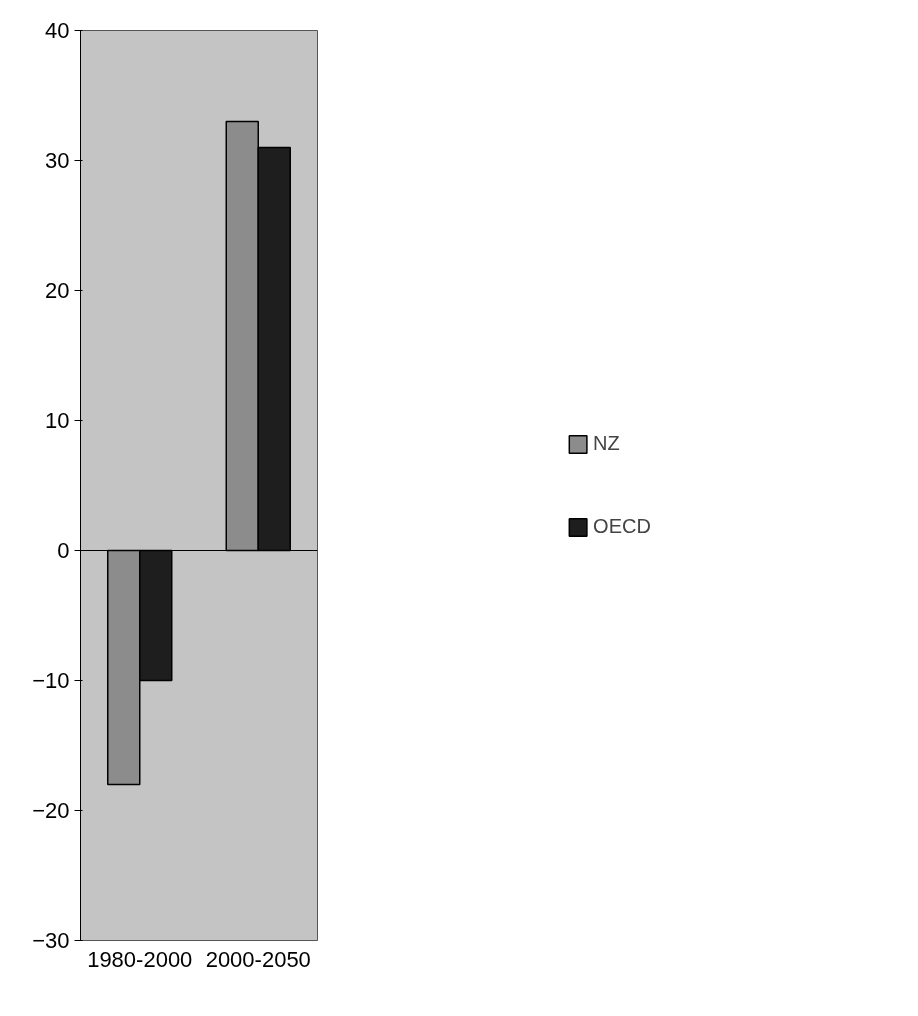 The image size is (918, 1016). I want to click on y-tick-label: 10, so click(57, 420).